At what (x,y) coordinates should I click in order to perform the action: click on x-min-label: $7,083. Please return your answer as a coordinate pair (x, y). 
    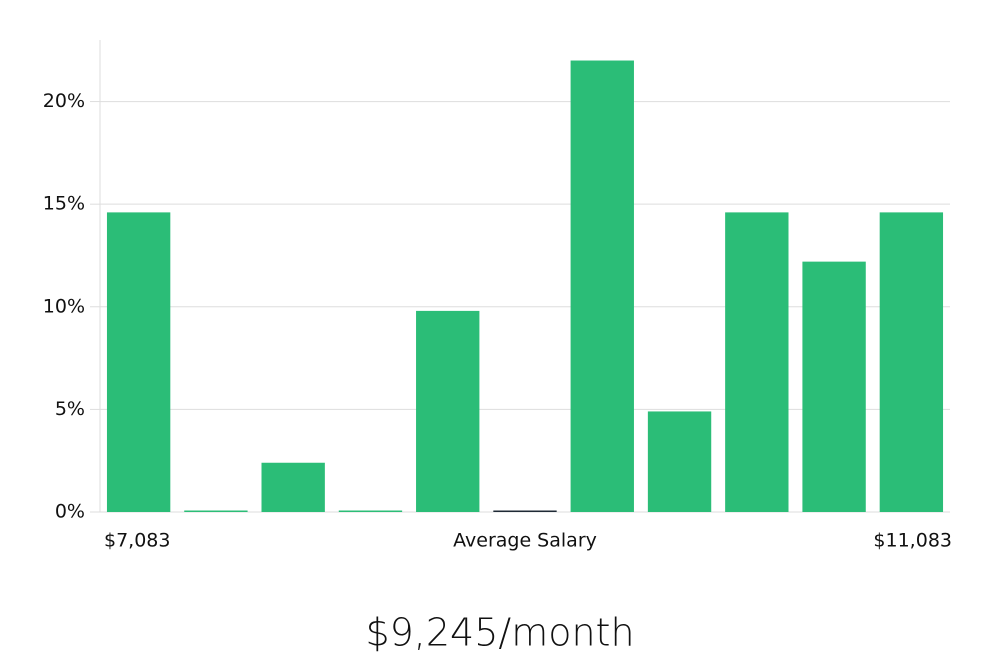
    Looking at the image, I should click on (137, 541).